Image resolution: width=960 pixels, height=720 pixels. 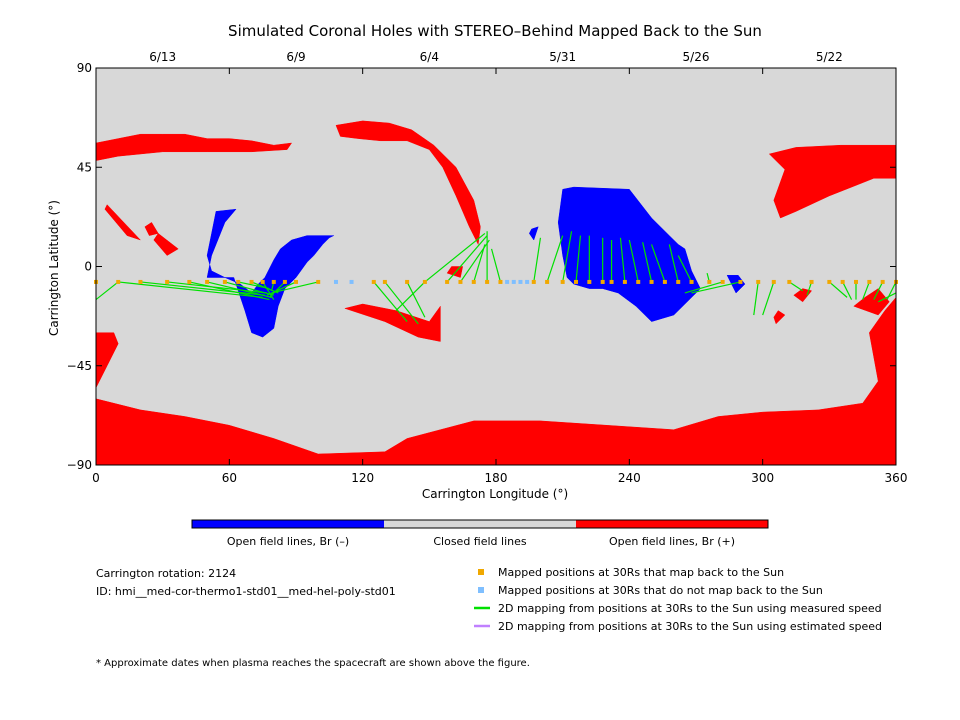 What do you see at coordinates (629, 478) in the screenshot?
I see `x-tick-label-4: 240` at bounding box center [629, 478].